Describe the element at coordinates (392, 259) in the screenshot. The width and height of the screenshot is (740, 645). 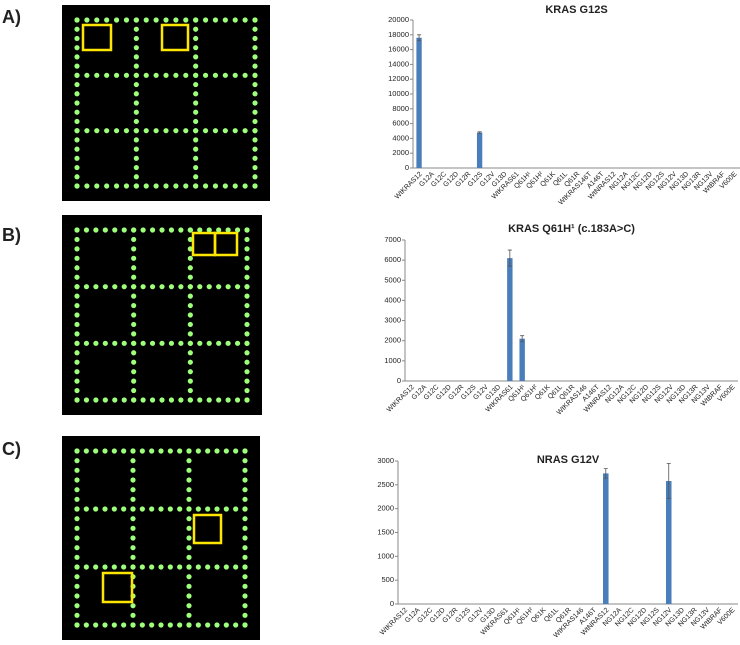
I see `y-tick-label: 6000` at that location.